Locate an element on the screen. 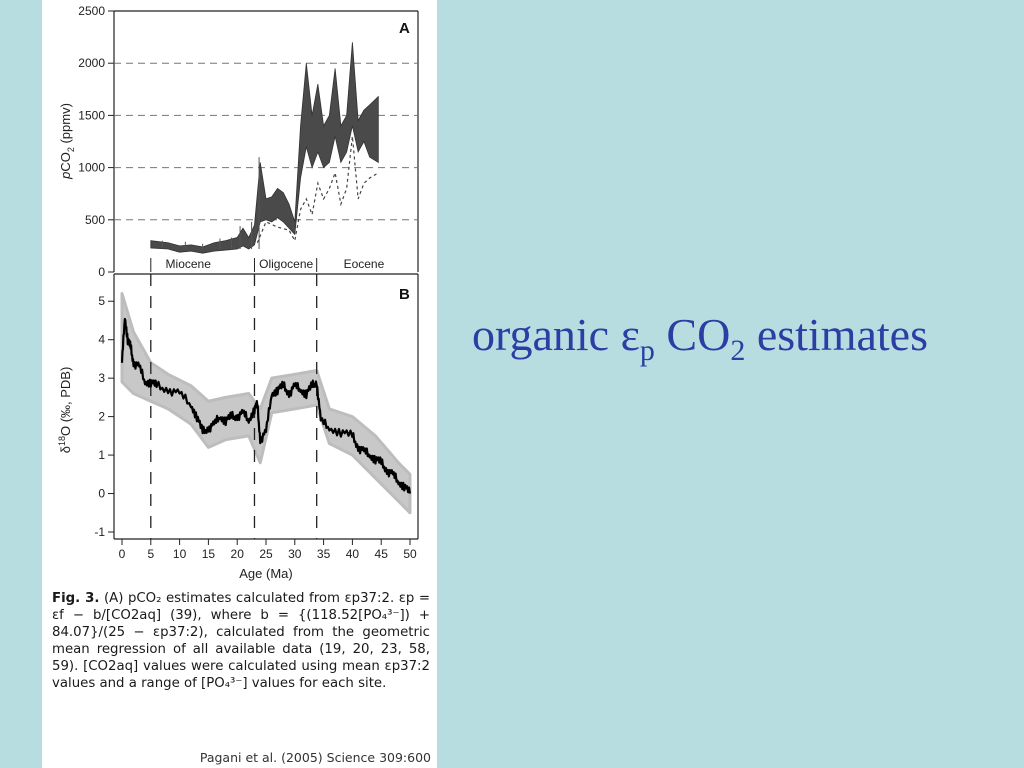  panel-b-label: B is located at coordinates (404, 294).